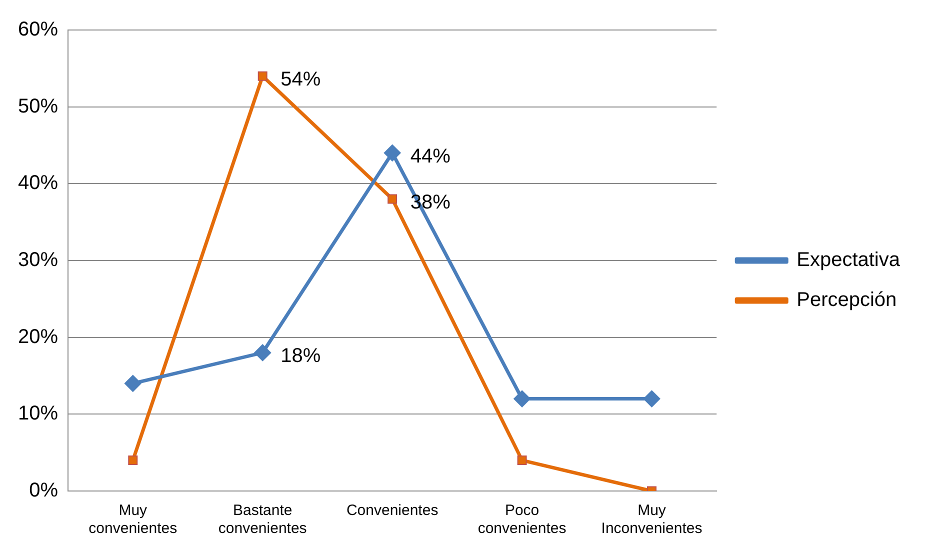 The width and height of the screenshot is (930, 551). What do you see at coordinates (38, 183) in the screenshot?
I see `y-tick-label: 40%` at bounding box center [38, 183].